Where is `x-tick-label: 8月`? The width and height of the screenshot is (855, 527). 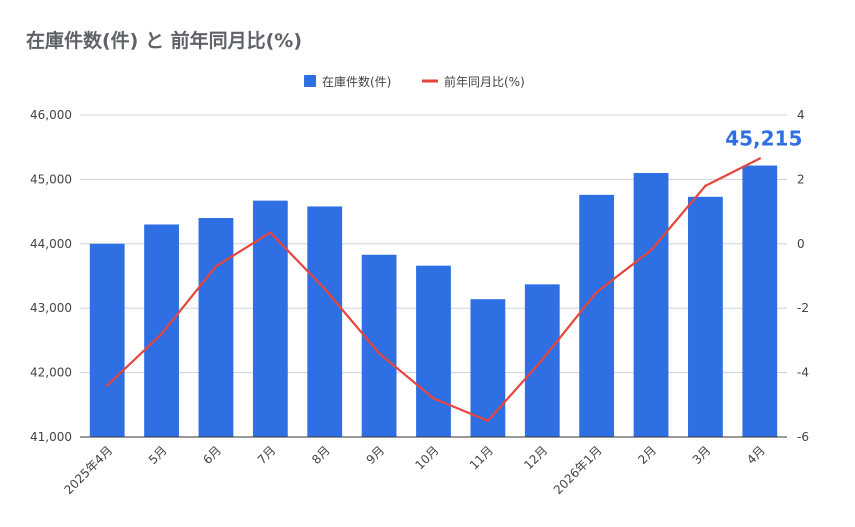 x-tick-label: 8月 is located at coordinates (321, 455).